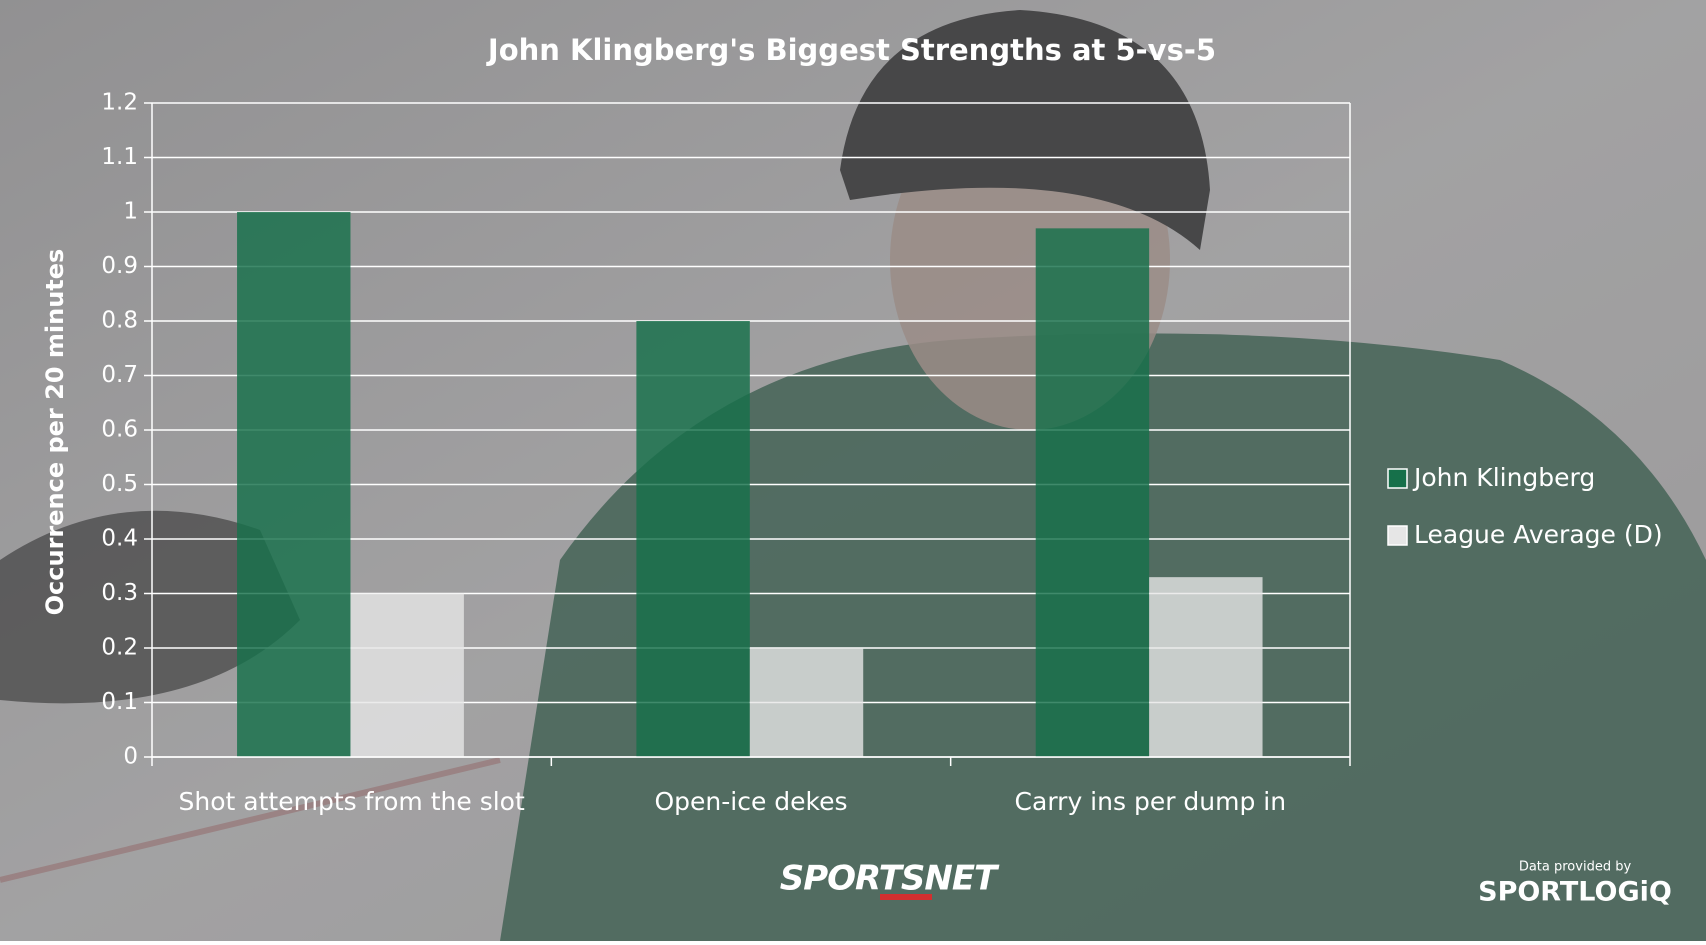 The image size is (1706, 945). Describe the element at coordinates (119, 266) in the screenshot. I see `y-tick-label: 0.9` at that location.